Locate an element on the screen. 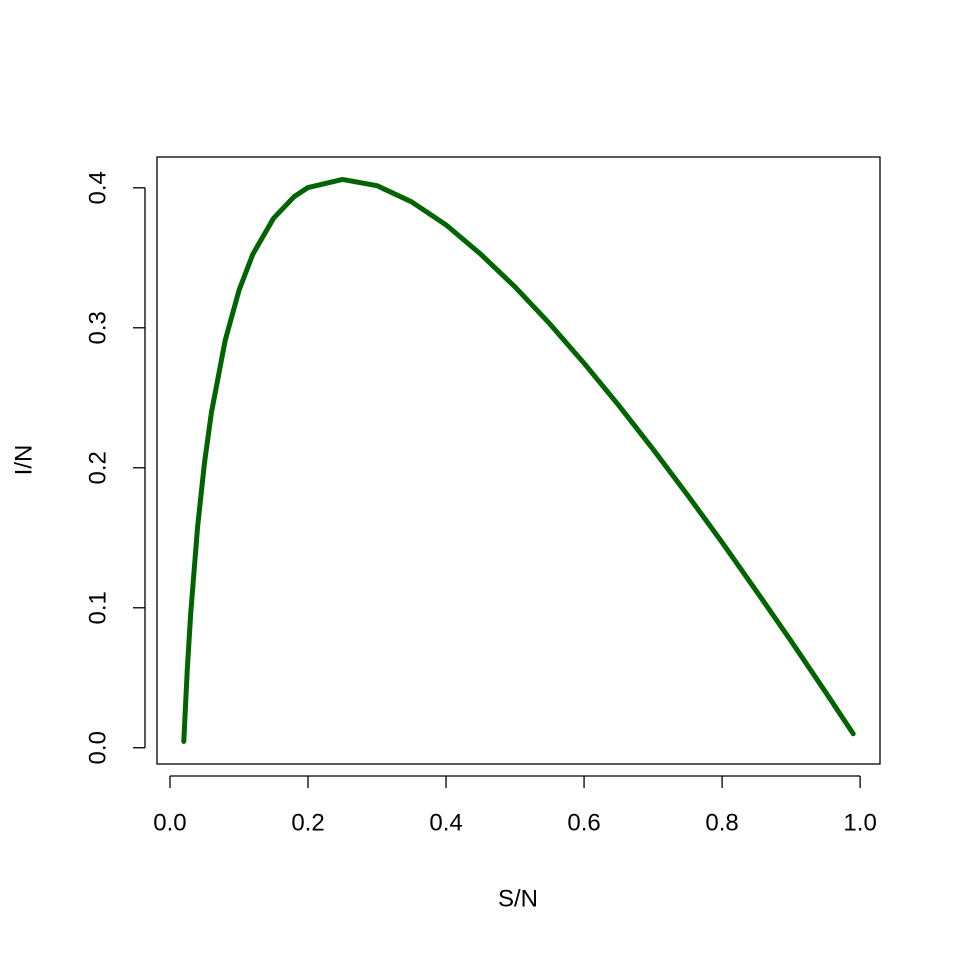  x-tick-label: 0.0 is located at coordinates (169, 822).